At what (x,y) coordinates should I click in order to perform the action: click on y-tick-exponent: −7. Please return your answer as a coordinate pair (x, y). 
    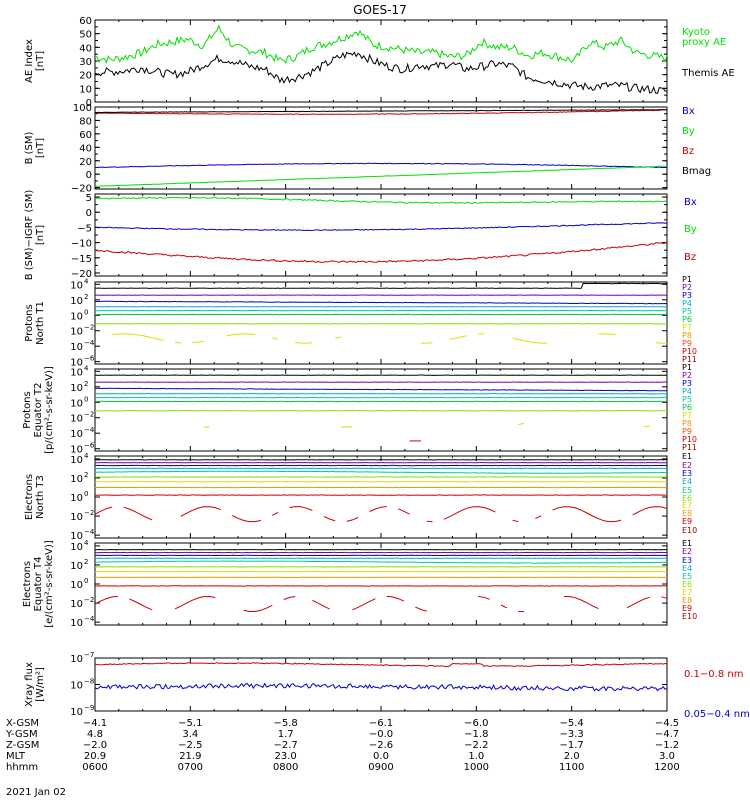
    Looking at the image, I should click on (89, 655).